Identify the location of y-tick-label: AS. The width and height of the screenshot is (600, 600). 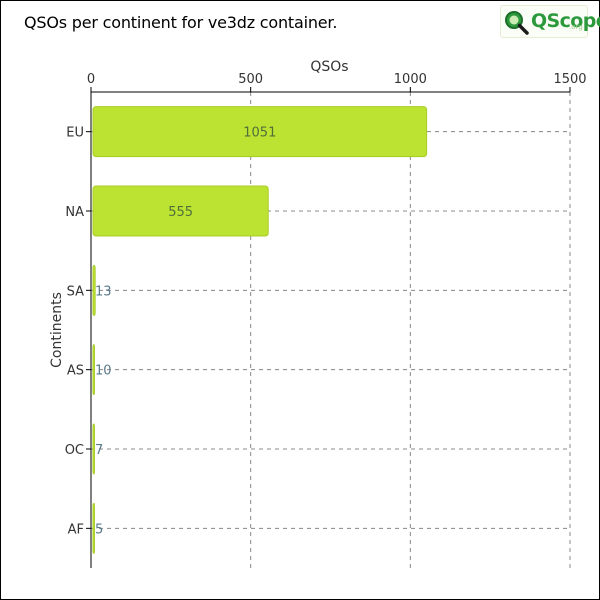
(75, 371).